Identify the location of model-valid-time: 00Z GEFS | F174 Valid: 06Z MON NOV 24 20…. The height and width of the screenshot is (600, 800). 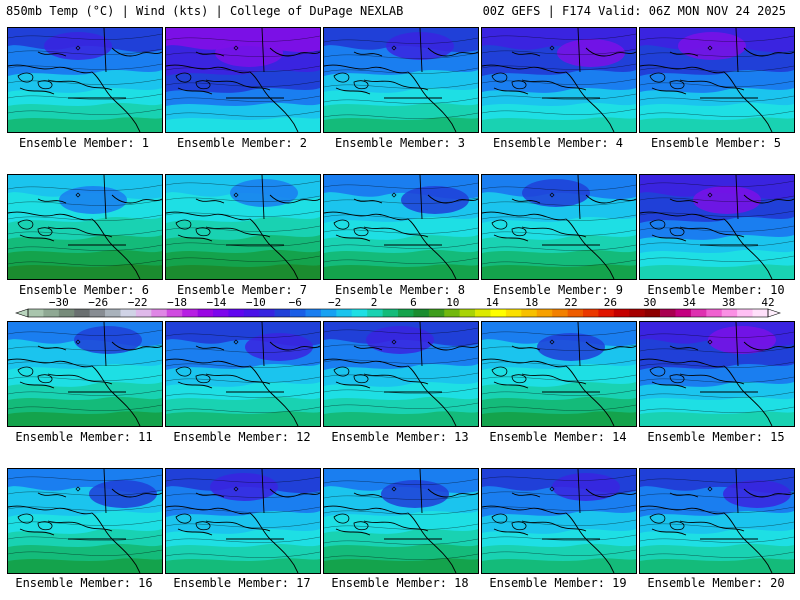
(634, 11).